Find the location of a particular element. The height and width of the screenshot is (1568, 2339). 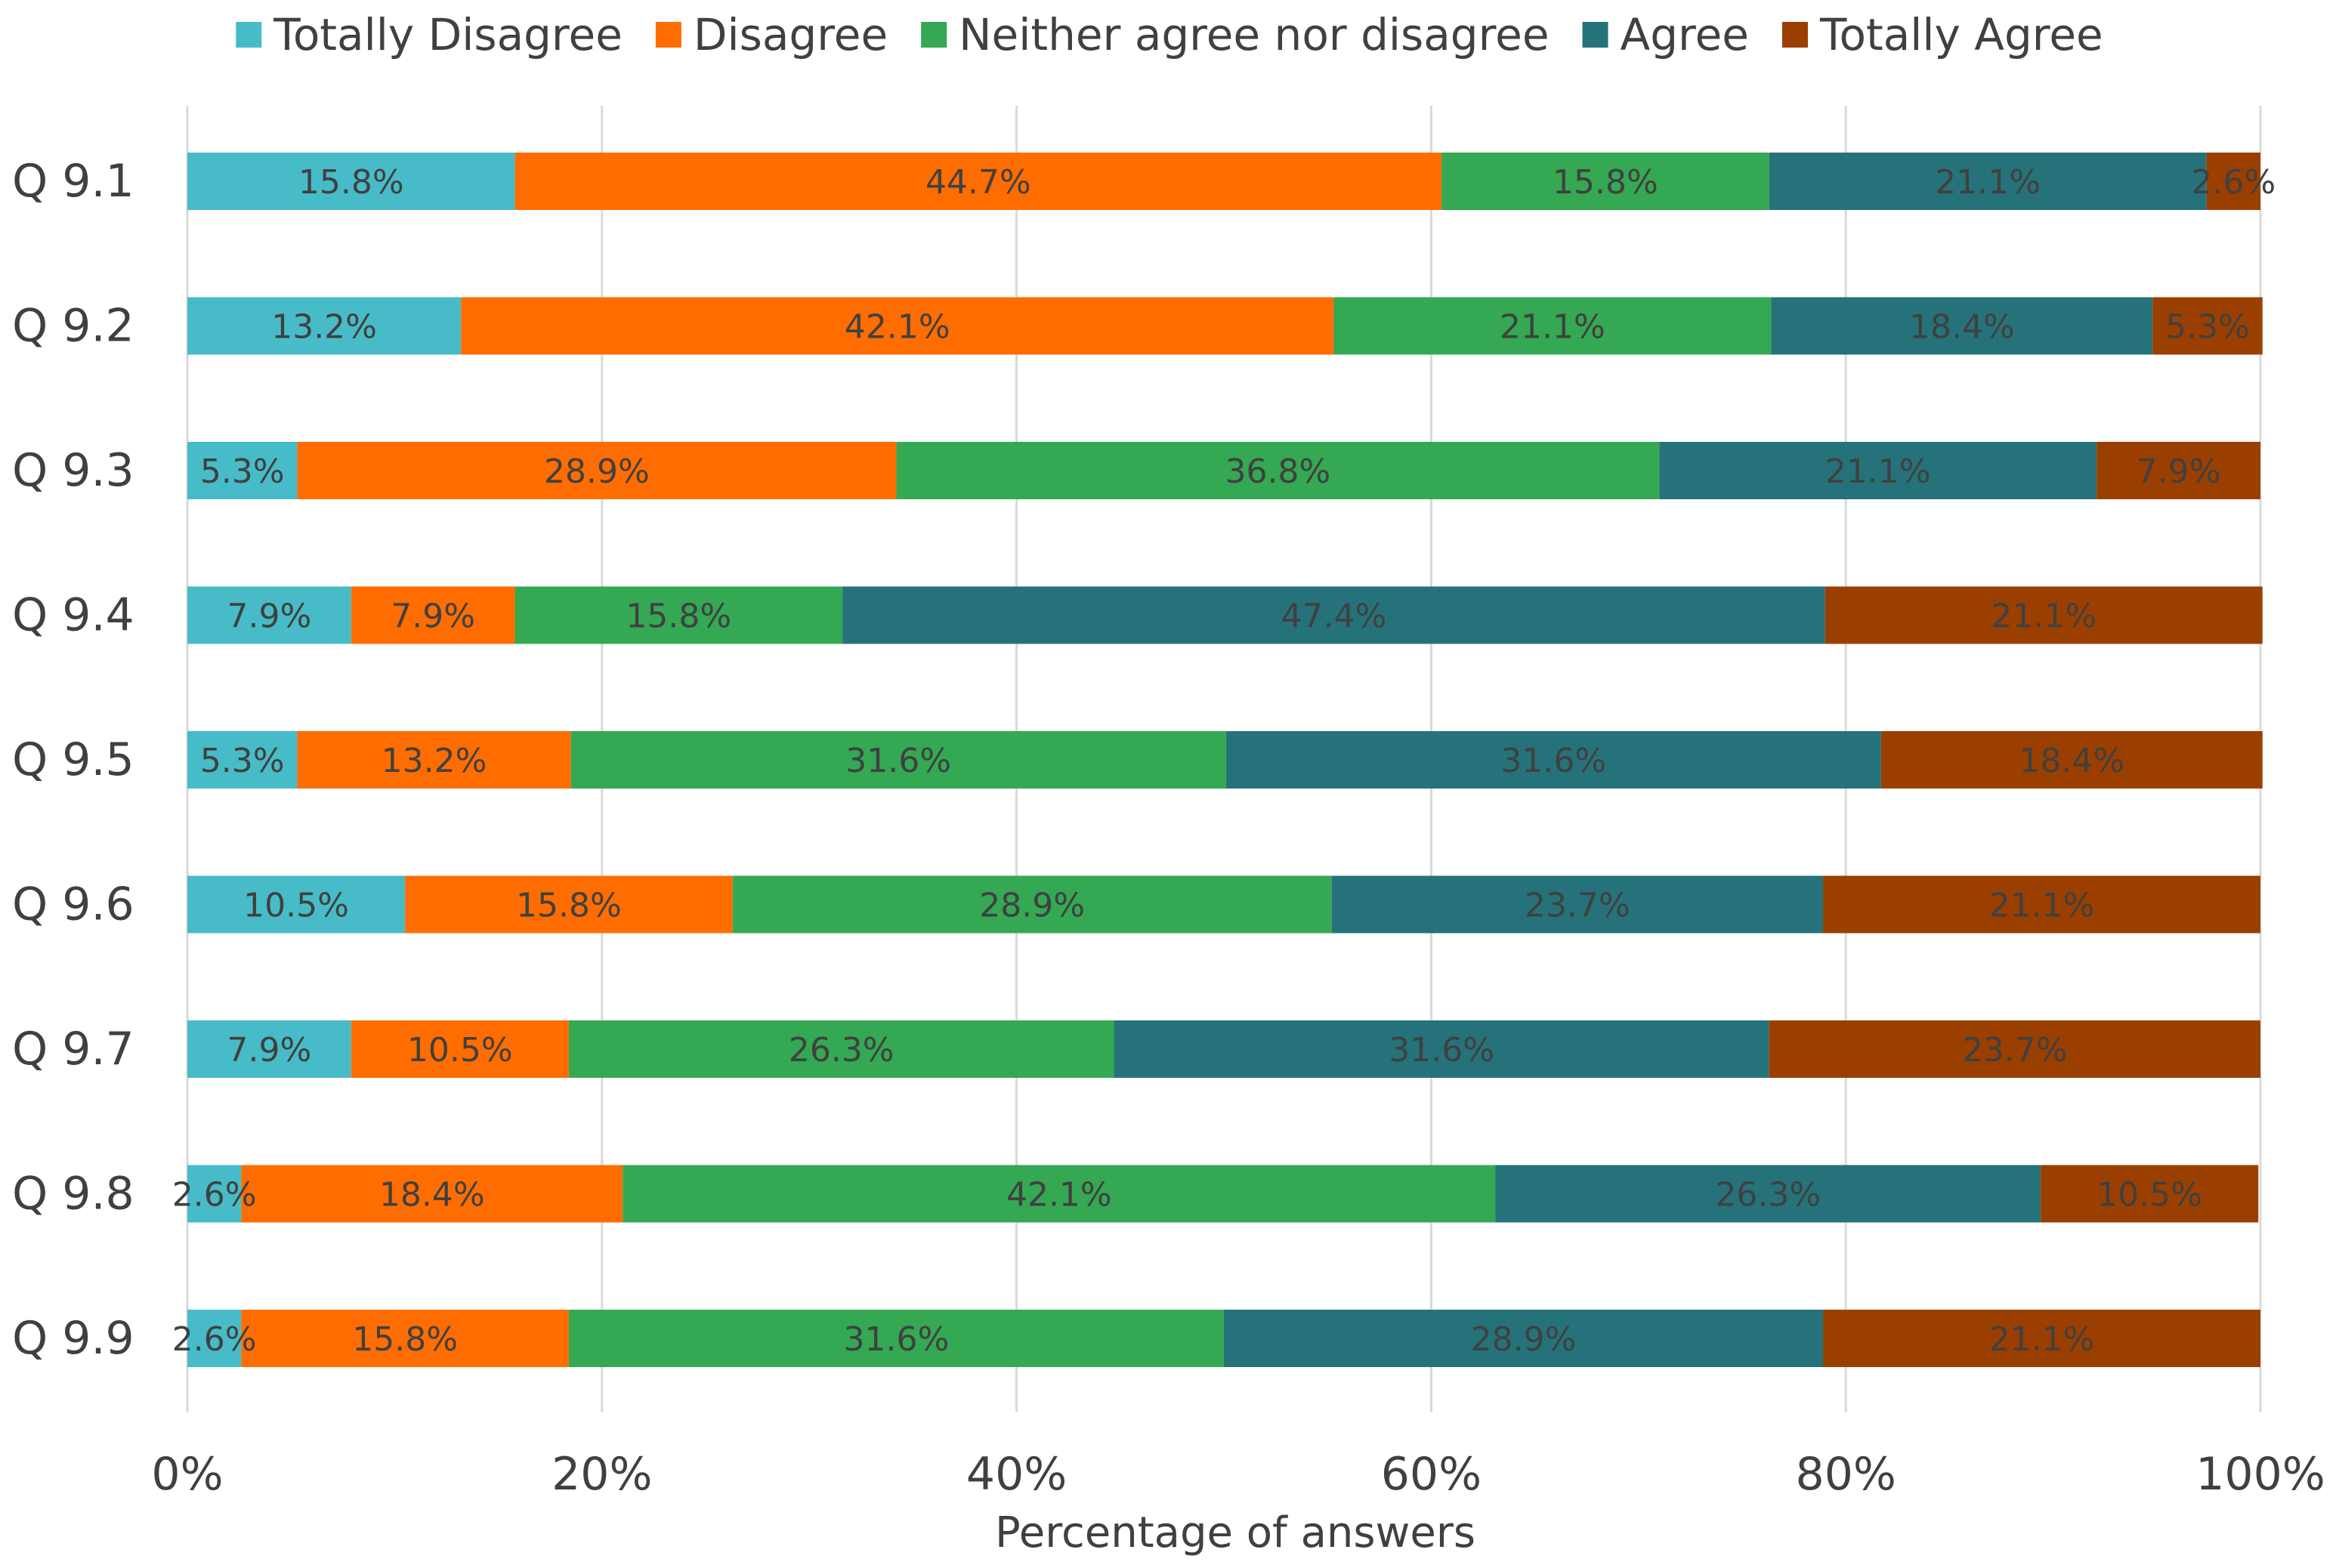

legend-item: Neither agree nor disagree is located at coordinates (1235, 34).